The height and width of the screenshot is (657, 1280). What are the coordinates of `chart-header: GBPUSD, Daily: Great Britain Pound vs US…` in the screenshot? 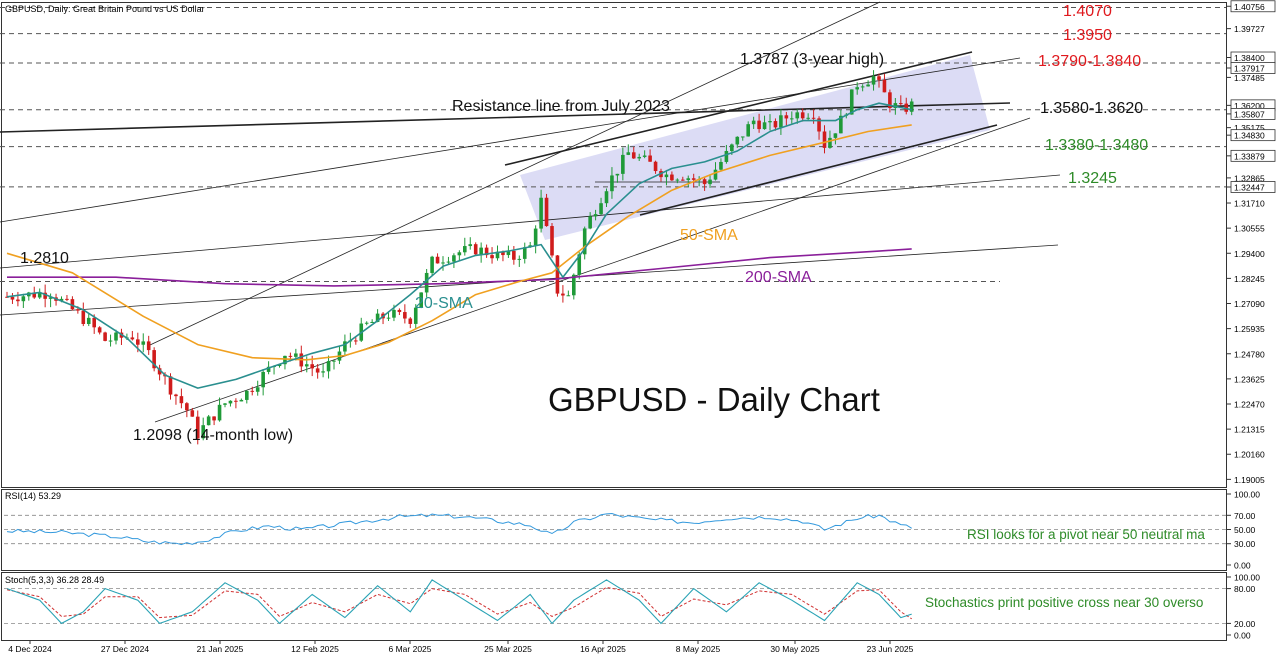 It's located at (105, 9).